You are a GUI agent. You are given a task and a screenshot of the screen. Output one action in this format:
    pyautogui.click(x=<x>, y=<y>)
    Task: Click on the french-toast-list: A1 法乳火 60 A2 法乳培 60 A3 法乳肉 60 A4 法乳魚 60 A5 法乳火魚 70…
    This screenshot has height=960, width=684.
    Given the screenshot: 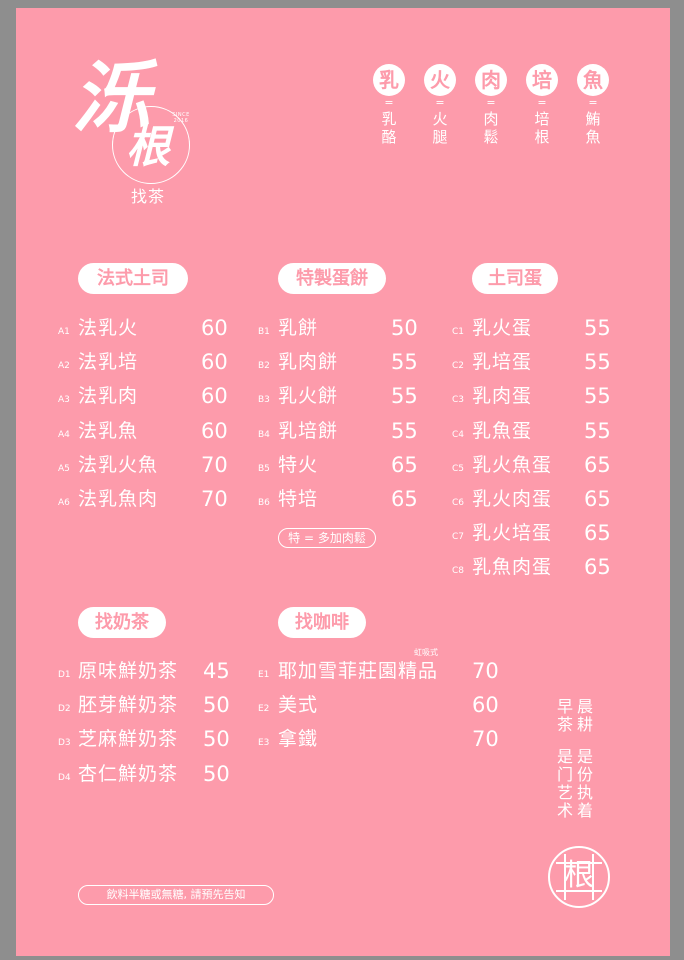 What is the action you would take?
    pyautogui.click(x=148, y=418)
    